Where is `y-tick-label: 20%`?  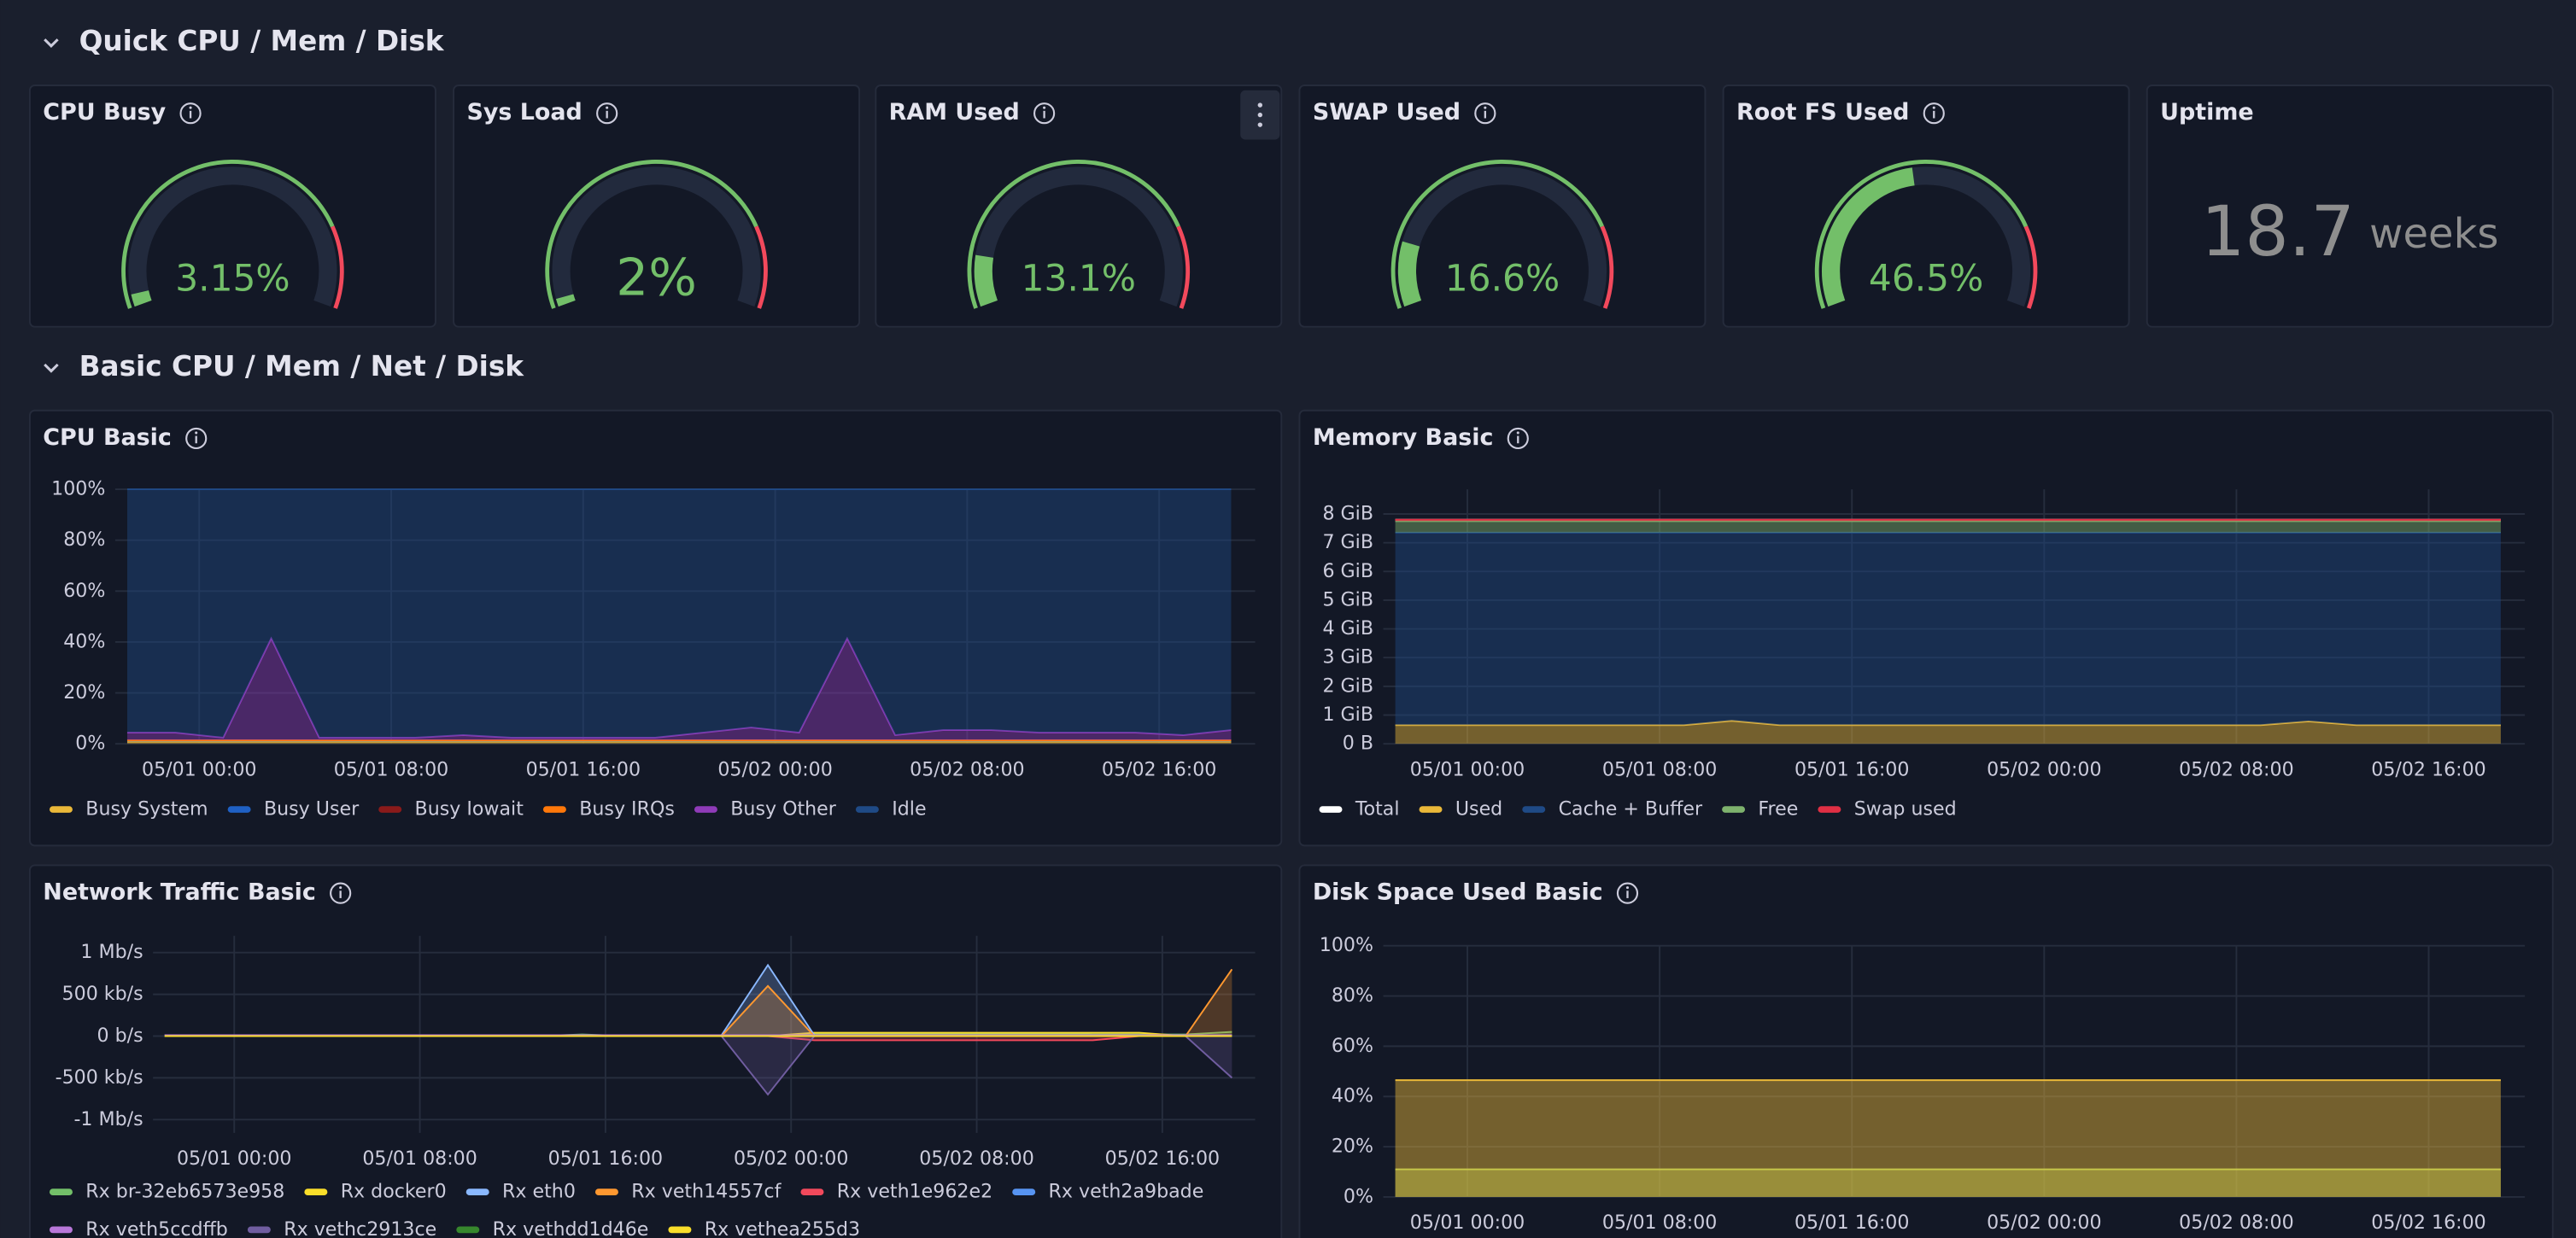
y-tick-label: 20% is located at coordinates (84, 693).